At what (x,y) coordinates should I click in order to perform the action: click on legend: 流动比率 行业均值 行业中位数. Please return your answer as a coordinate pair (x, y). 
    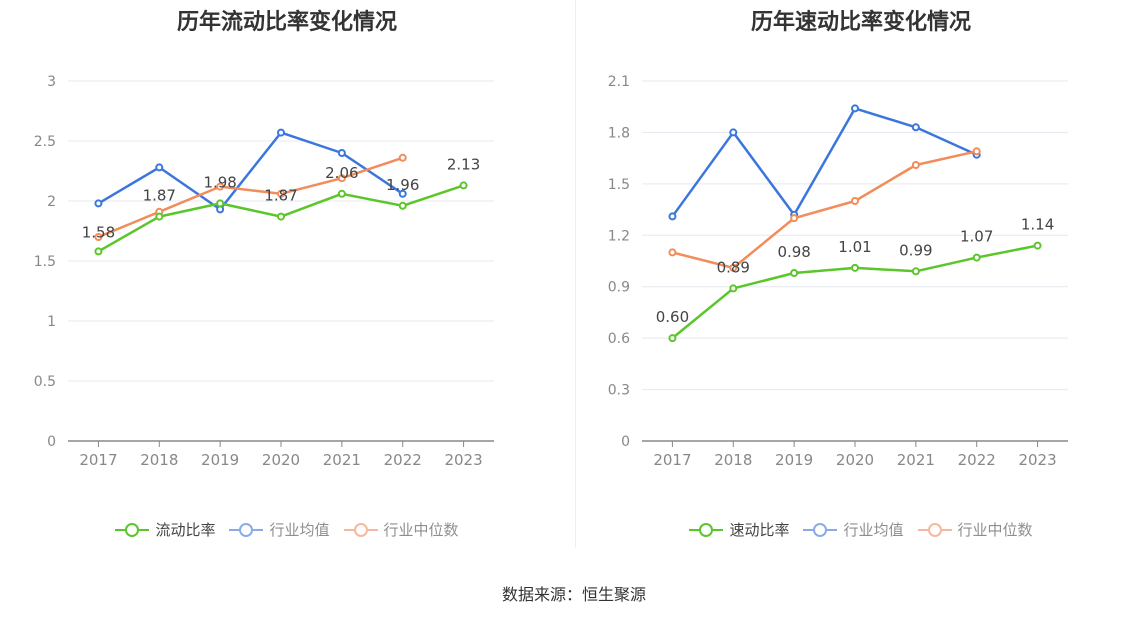
    Looking at the image, I should click on (287, 529).